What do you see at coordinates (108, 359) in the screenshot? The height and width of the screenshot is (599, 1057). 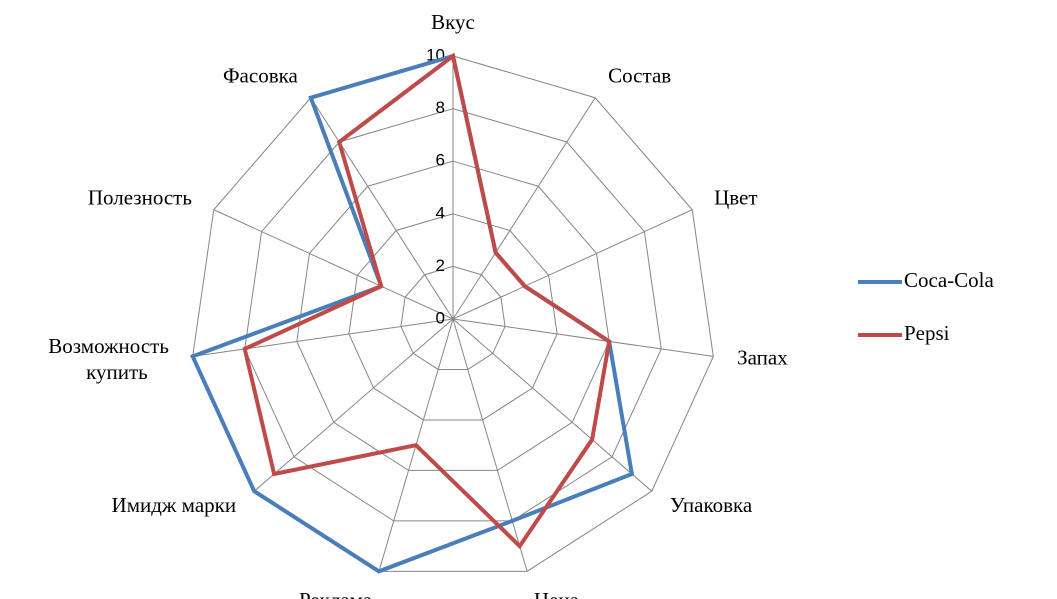 I see `category-label: Возможность купить` at bounding box center [108, 359].